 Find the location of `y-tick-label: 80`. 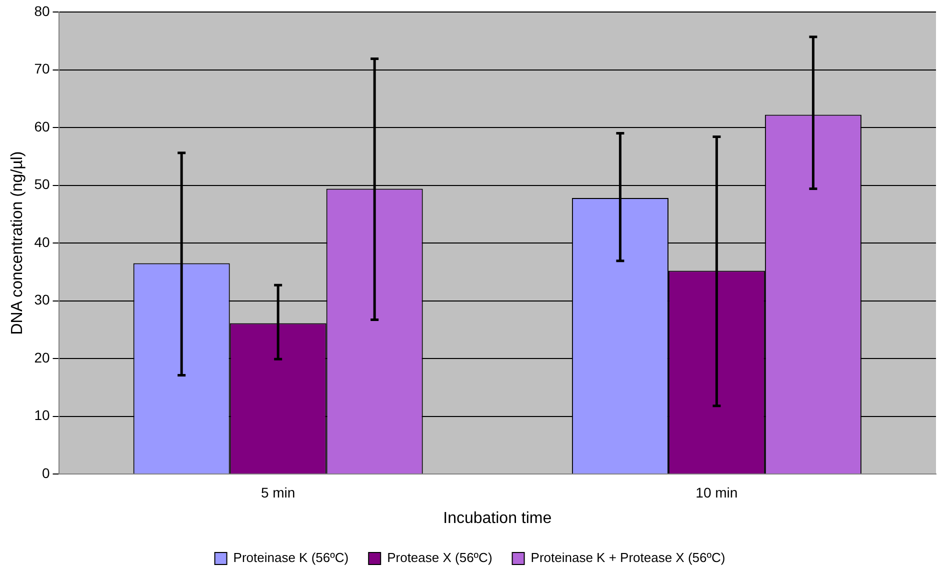

y-tick-label: 80 is located at coordinates (42, 10).